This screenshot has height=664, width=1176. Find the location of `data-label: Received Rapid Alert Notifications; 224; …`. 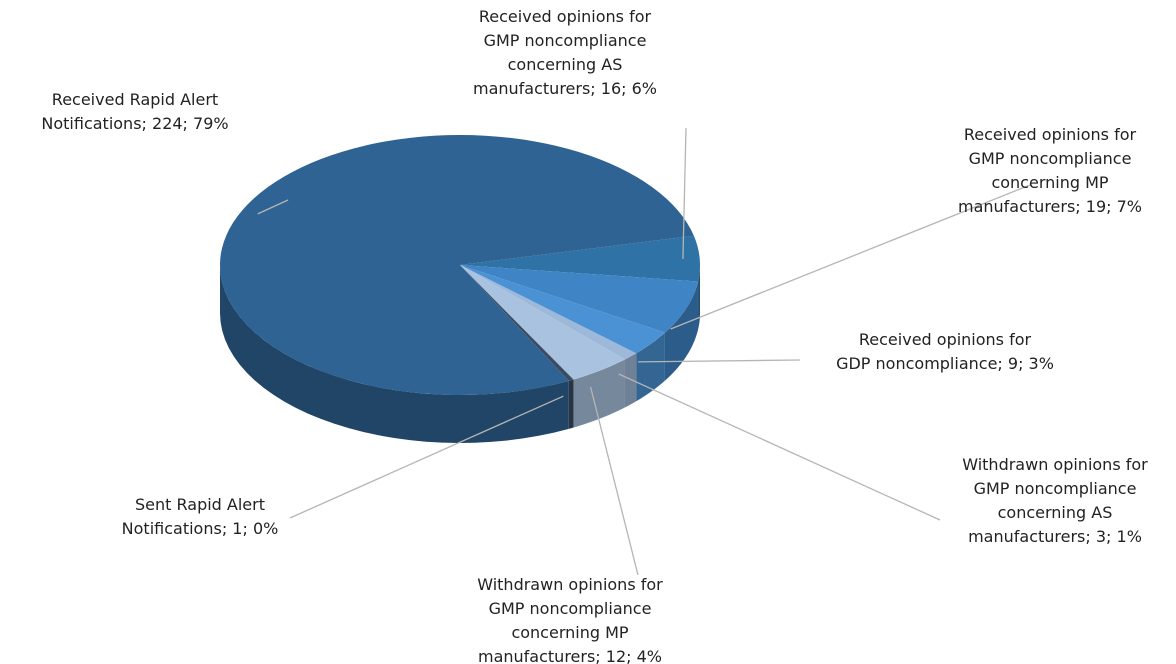

data-label: Received Rapid Alert Notifications; 224; … is located at coordinates (134, 111).